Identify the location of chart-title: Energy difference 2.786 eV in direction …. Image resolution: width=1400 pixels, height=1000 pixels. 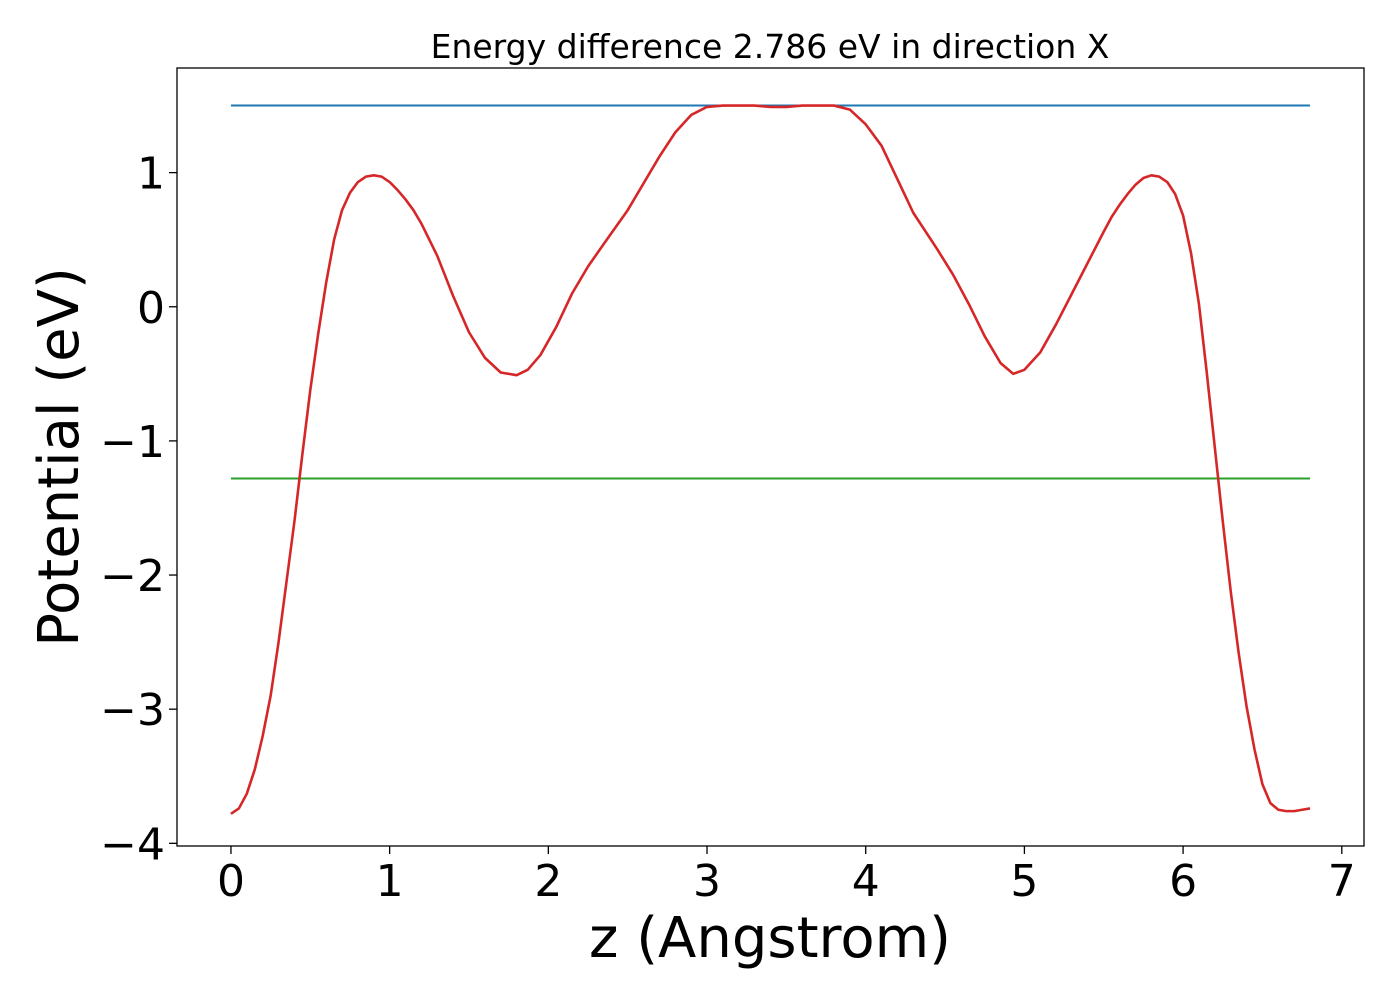
(770, 46).